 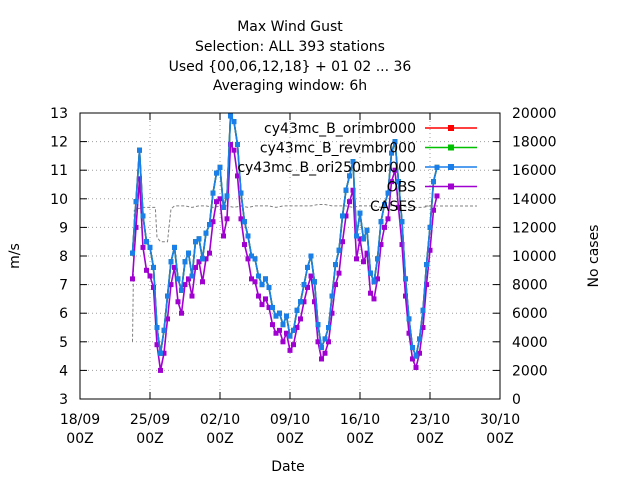 What do you see at coordinates (63, 343) in the screenshot?
I see `y-tick-label: 5` at bounding box center [63, 343].